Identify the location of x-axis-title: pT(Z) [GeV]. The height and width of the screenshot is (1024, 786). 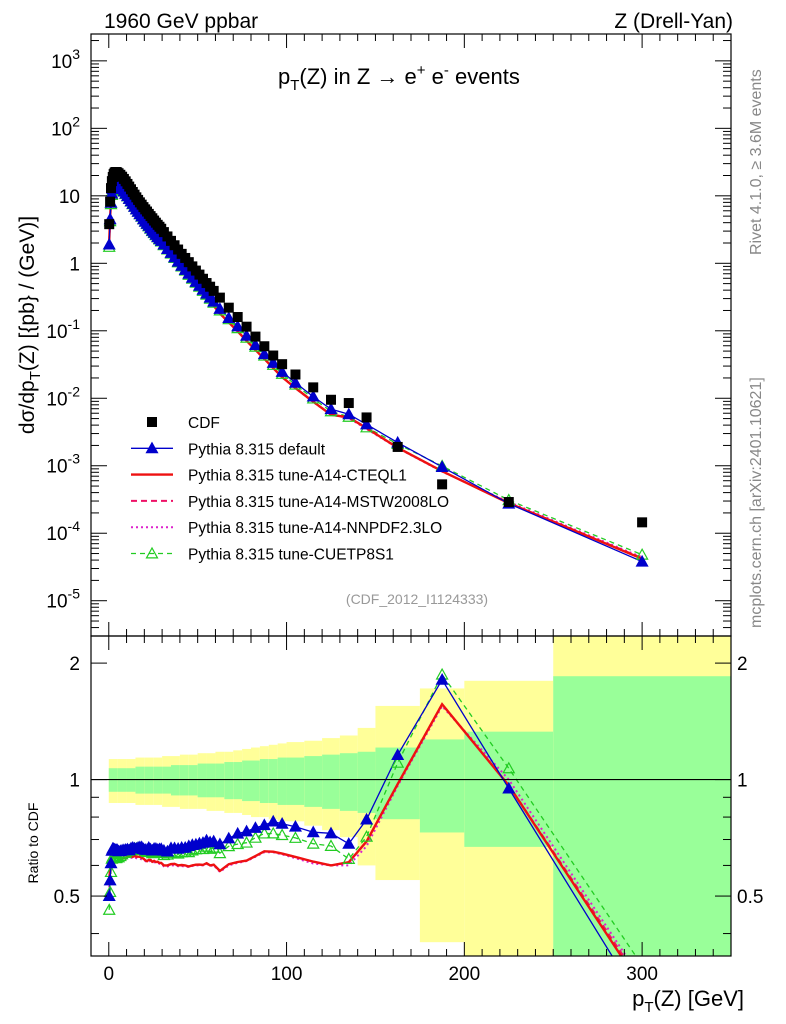
(688, 1001).